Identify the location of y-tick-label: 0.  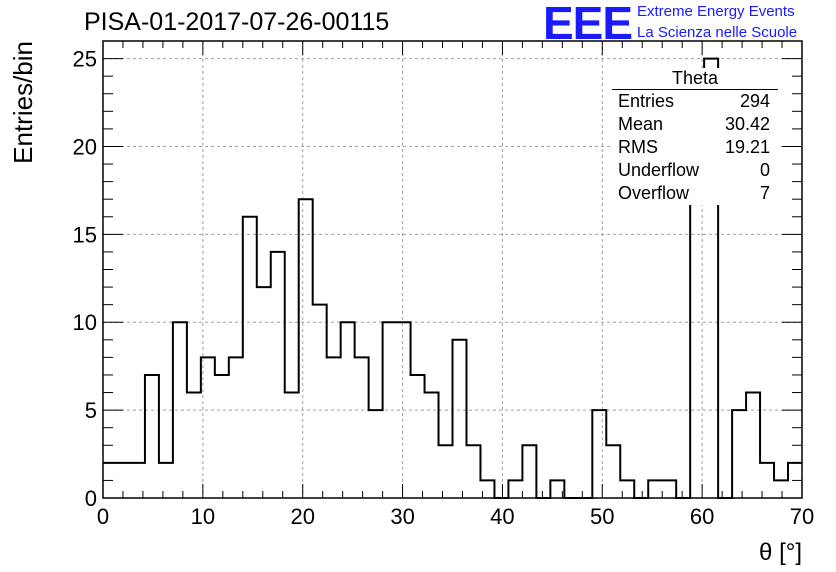
(91, 498).